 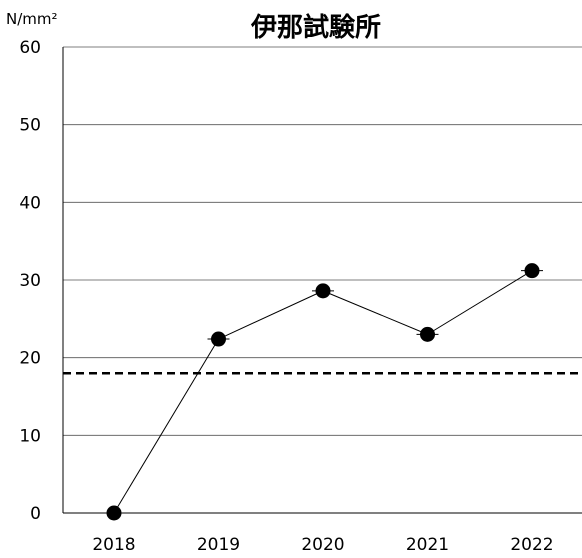 What do you see at coordinates (30, 126) in the screenshot?
I see `y-tick-label-50: 50` at bounding box center [30, 126].